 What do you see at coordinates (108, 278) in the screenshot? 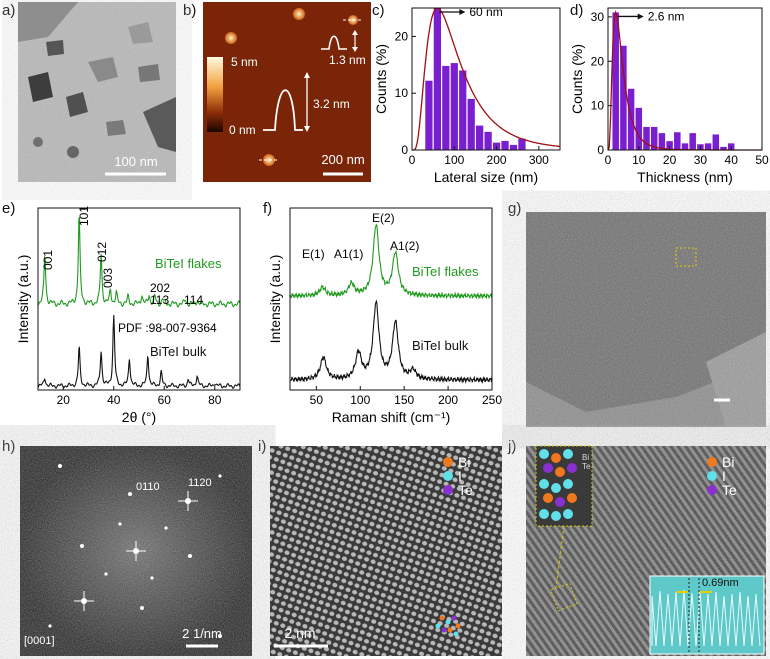
I see `peak-label-3: 003` at bounding box center [108, 278].